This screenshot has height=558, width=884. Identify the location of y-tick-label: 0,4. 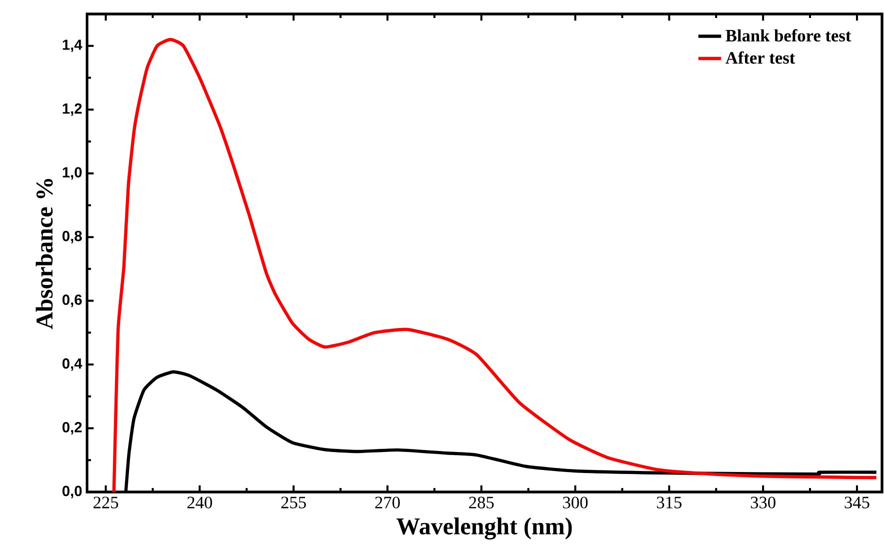
(72, 364).